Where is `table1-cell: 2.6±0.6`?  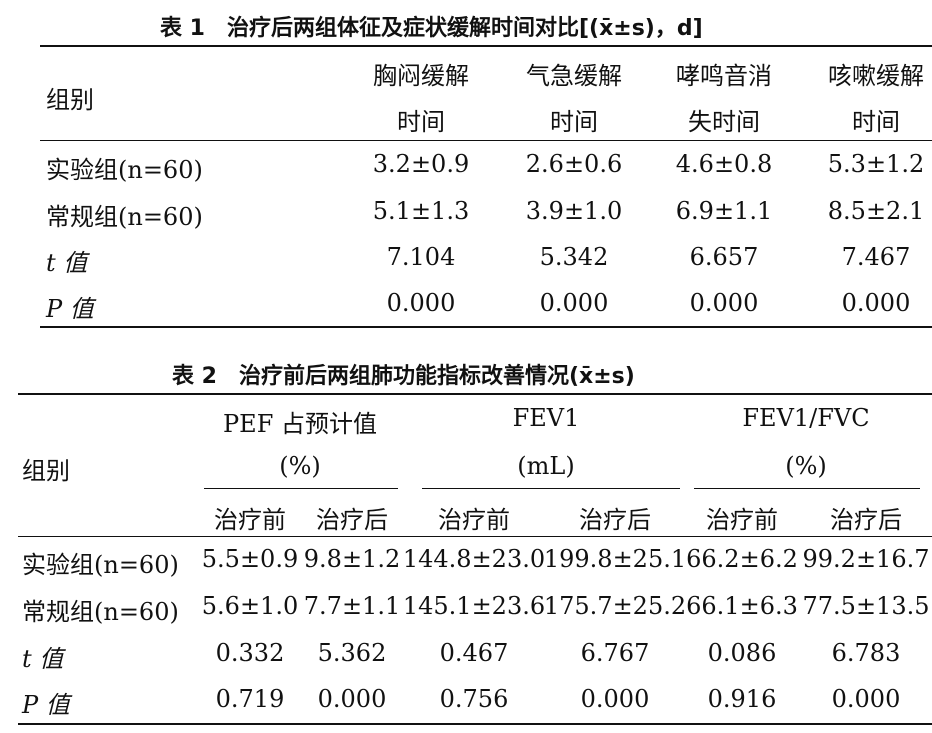 table1-cell: 2.6±0.6 is located at coordinates (574, 164).